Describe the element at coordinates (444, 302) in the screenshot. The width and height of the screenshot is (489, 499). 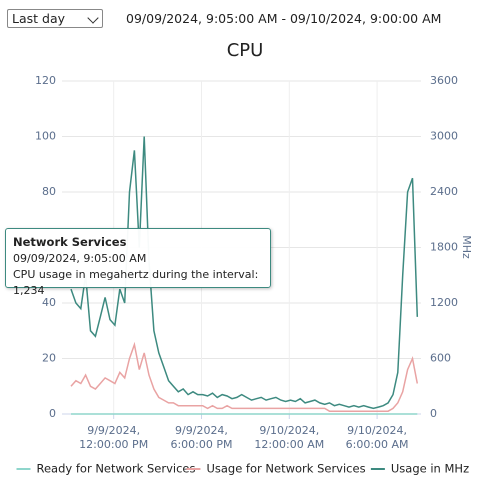
I see `y2-tick-label: 1200` at that location.